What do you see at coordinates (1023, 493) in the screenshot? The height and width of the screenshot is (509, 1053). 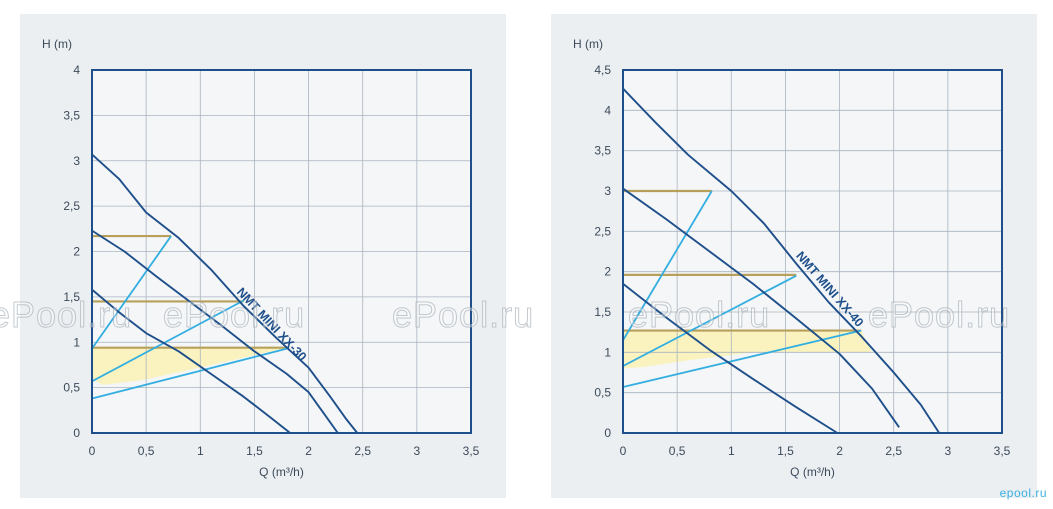 I see `corner-watermark: epool.ru` at bounding box center [1023, 493].